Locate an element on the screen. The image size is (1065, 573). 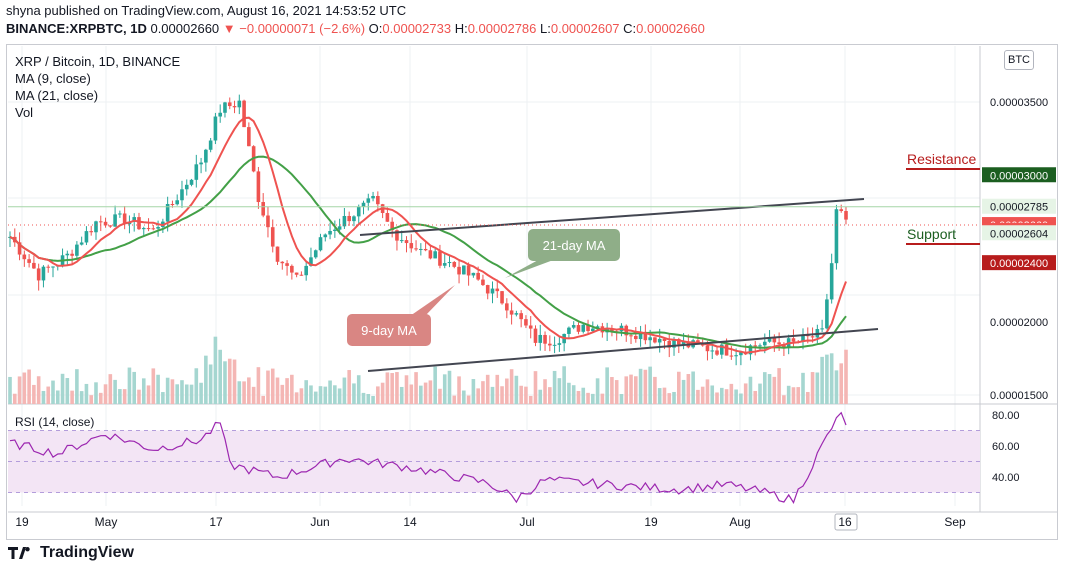
time-axis-tick: Jul is located at coordinates (526, 522).